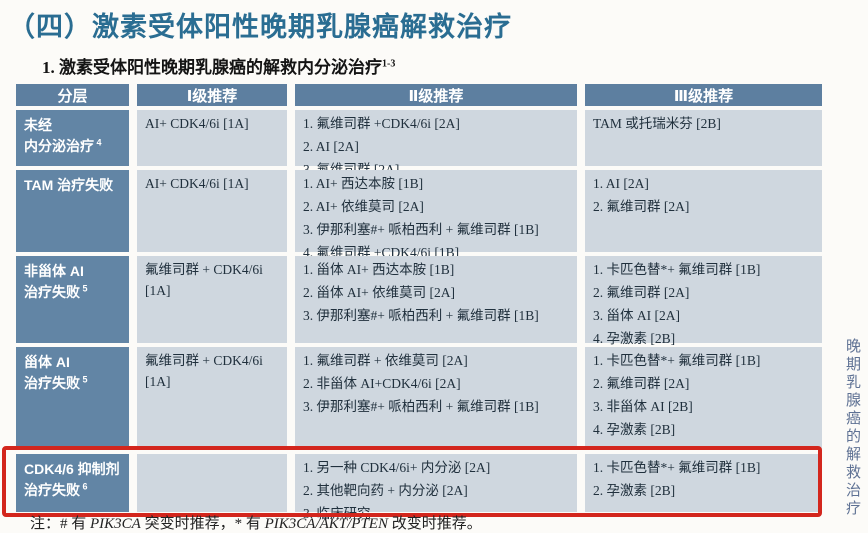 The height and width of the screenshot is (533, 868). Describe the element at coordinates (260, 27) in the screenshot. I see `page-title: （四）激素受体阳性晚期乳腺癌解救治疗` at that location.